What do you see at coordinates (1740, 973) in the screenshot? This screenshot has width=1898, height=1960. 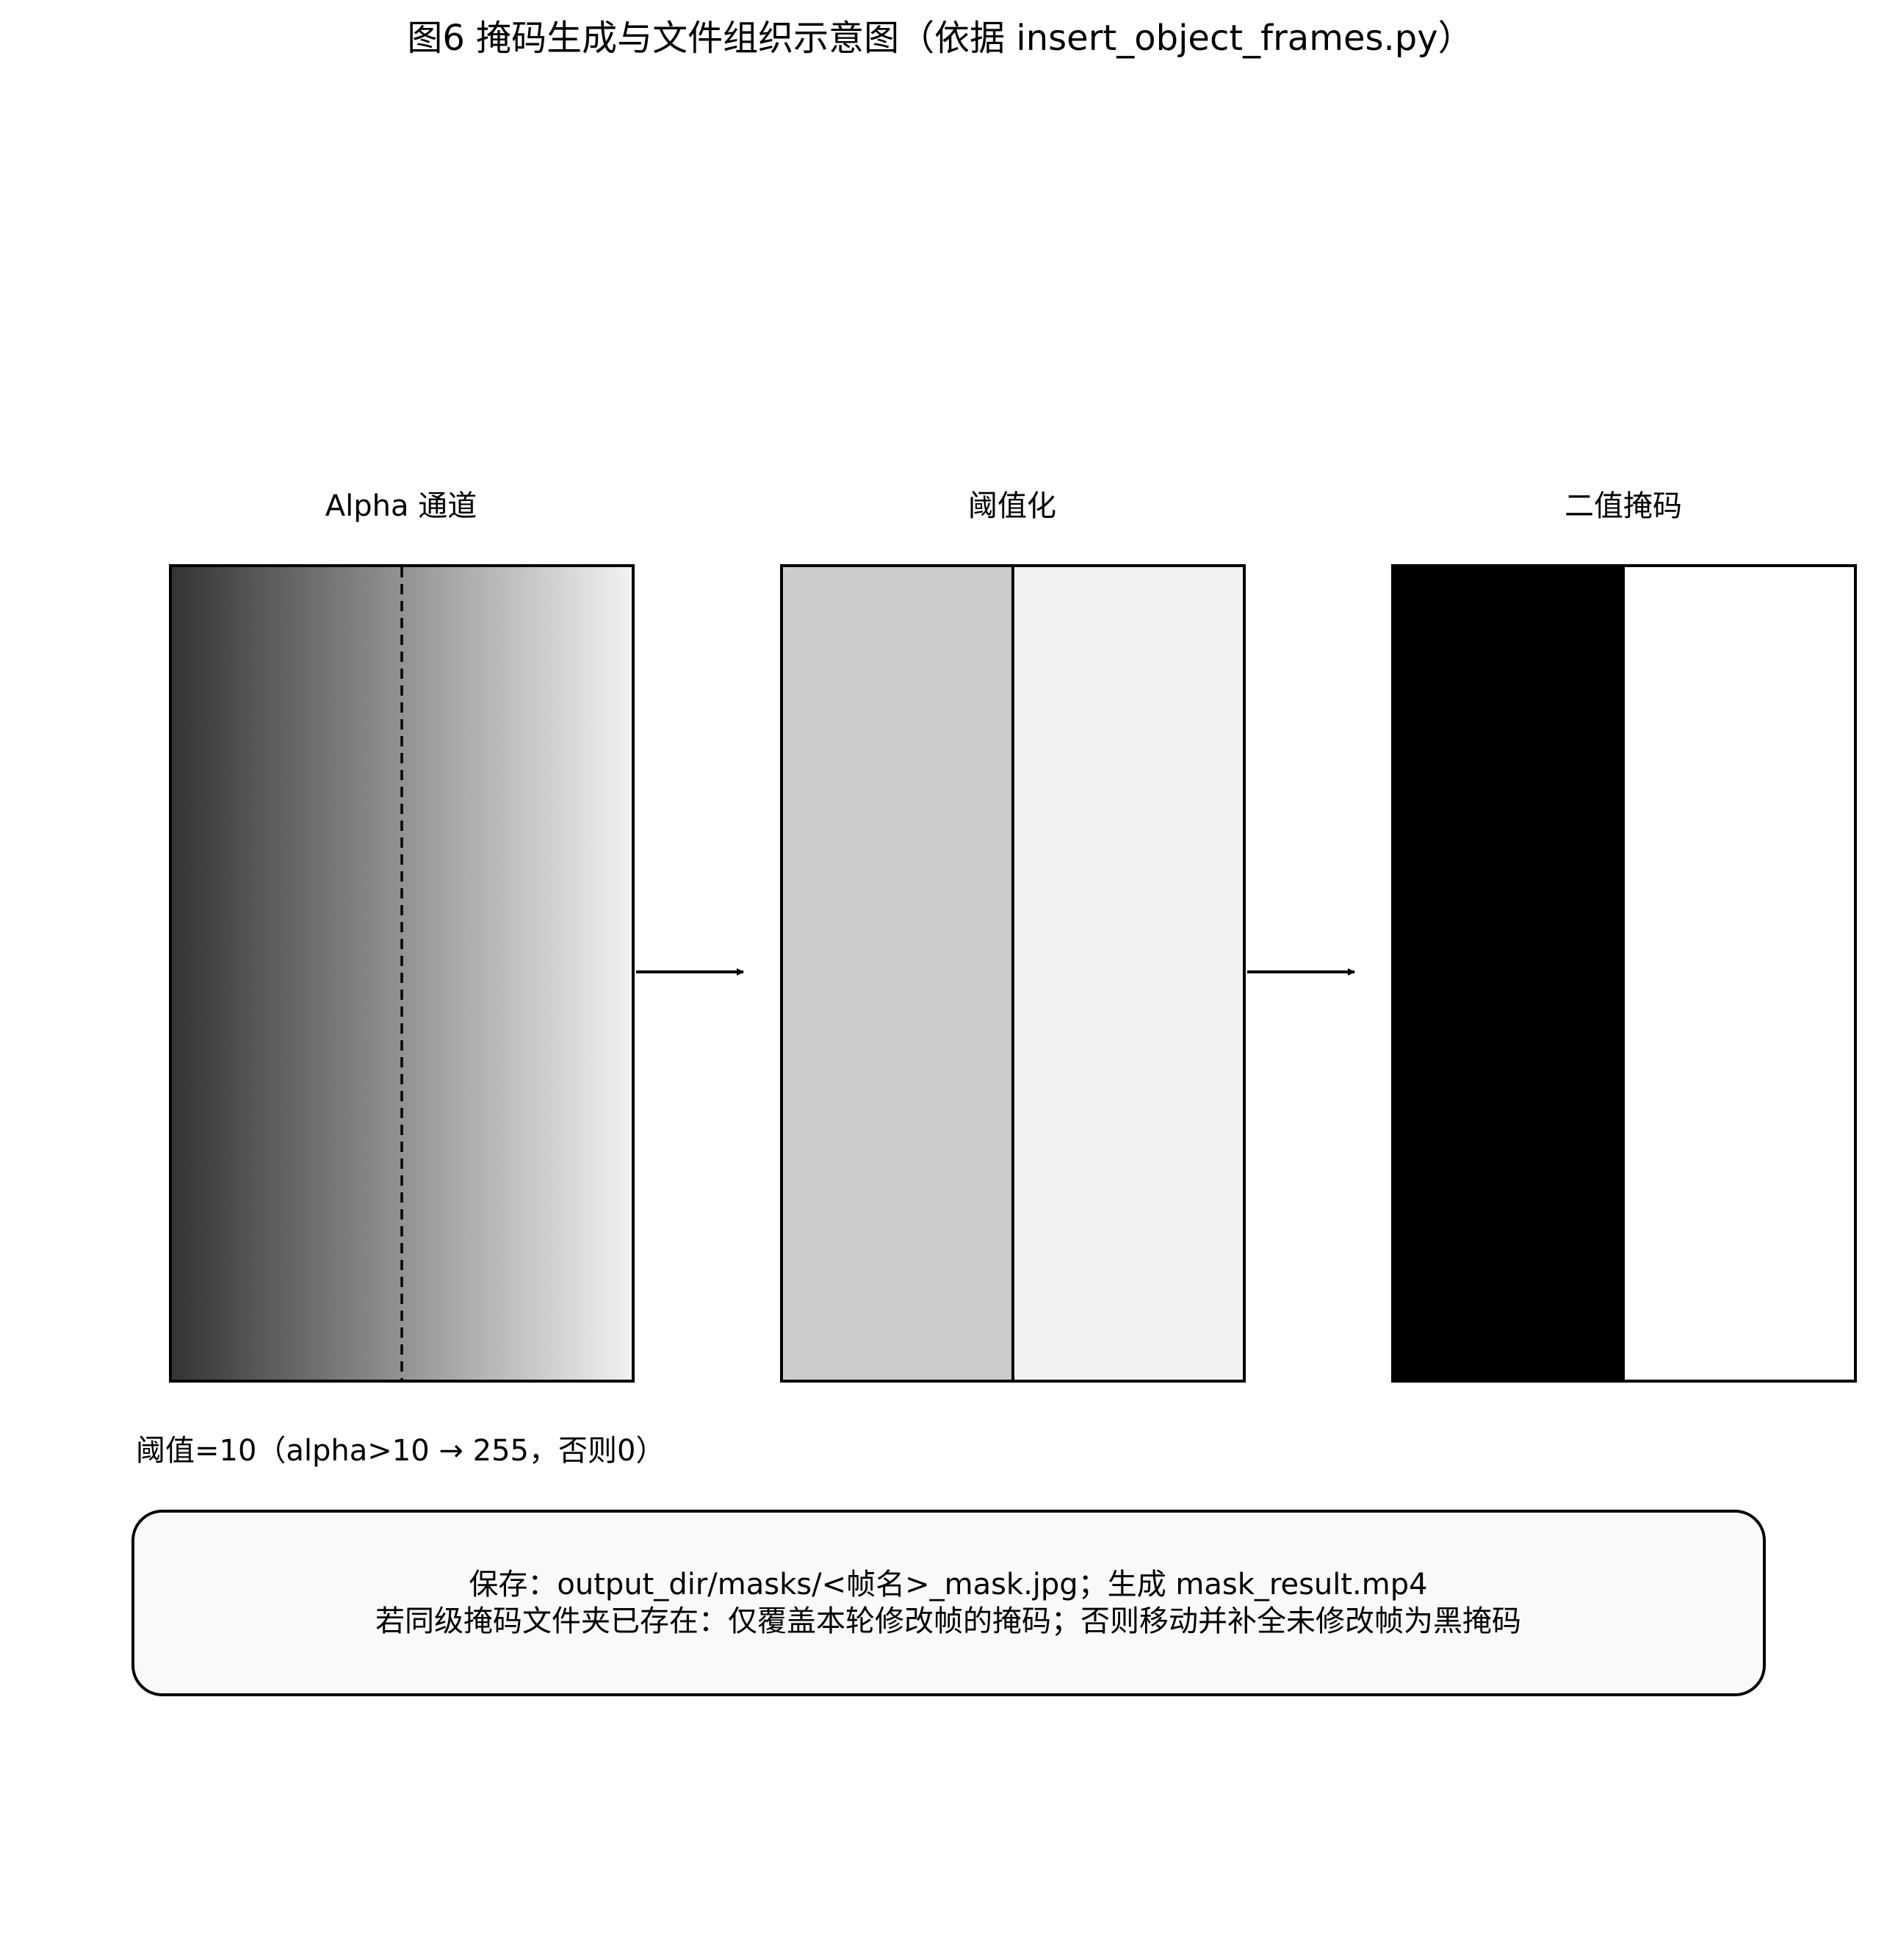 I see `mask-white-region` at bounding box center [1740, 973].